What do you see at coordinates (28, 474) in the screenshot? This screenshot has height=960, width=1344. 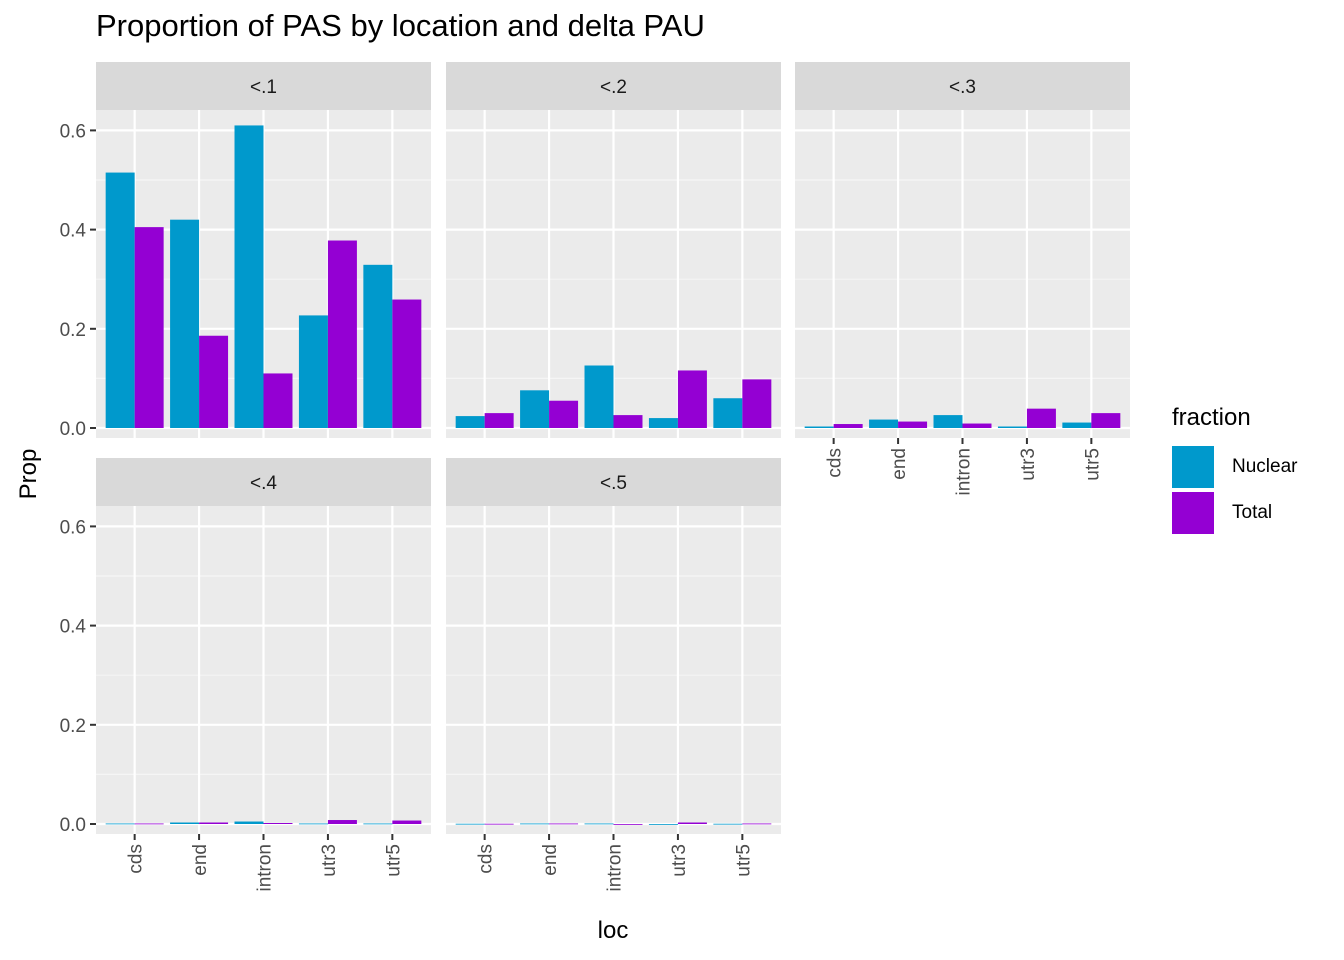 I see `y-axis-title: Prop` at bounding box center [28, 474].